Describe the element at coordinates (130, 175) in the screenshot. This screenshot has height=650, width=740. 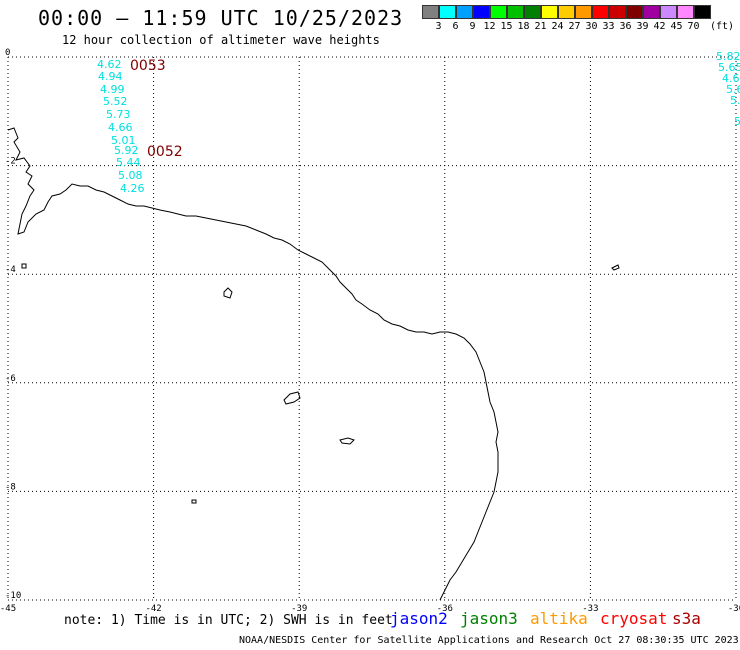
I see `wave-height-label: 5.08` at that location.